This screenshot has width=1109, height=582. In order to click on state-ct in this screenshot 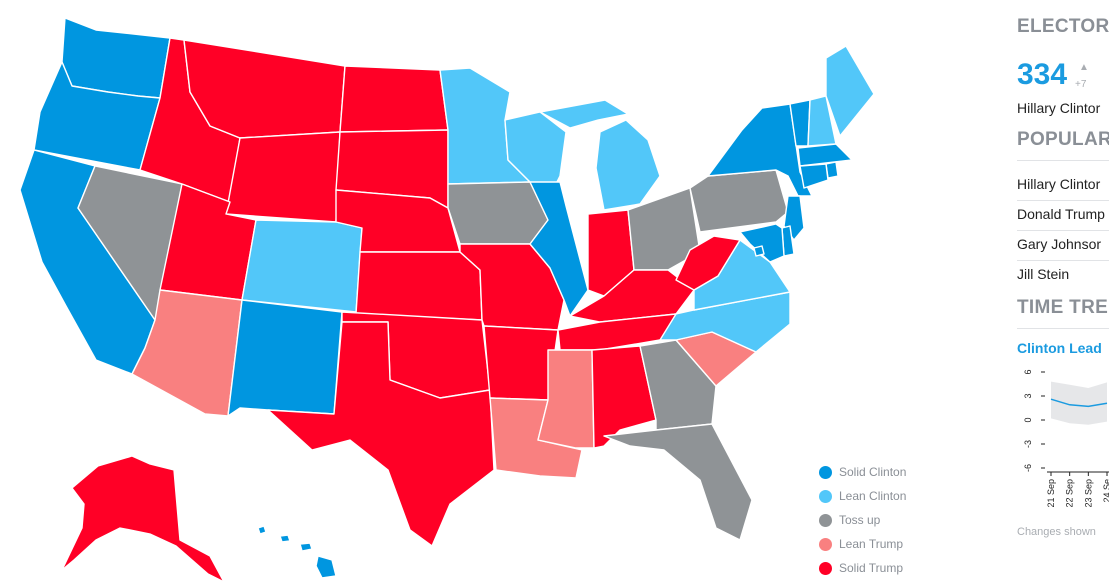, I will do `click(814, 176)`.